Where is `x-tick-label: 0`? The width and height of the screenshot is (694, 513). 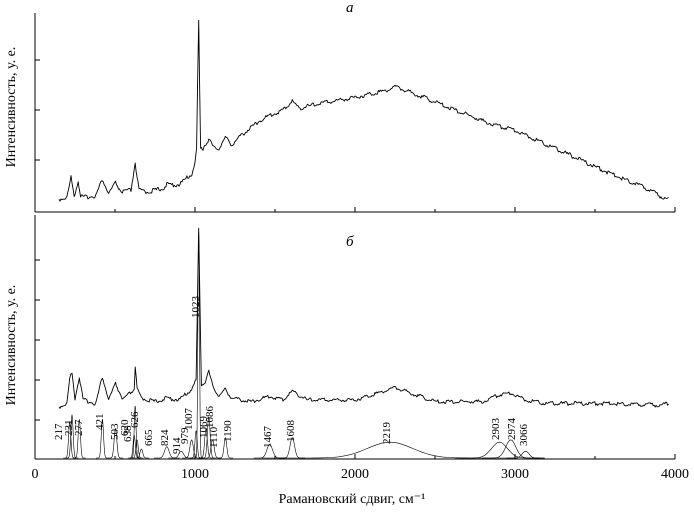
x-tick-label: 0 is located at coordinates (35, 474).